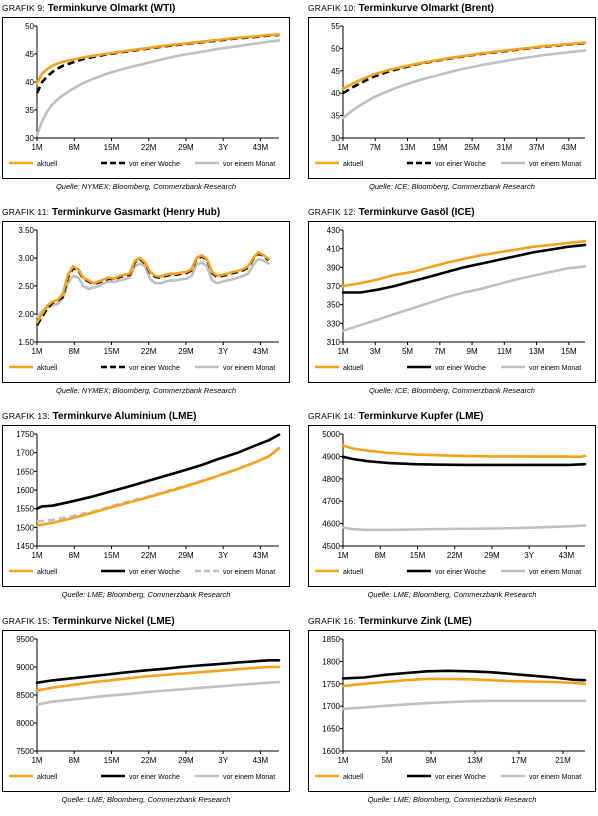  What do you see at coordinates (26, 621) in the screenshot?
I see `chart-number: GRAFIK 15:` at bounding box center [26, 621].